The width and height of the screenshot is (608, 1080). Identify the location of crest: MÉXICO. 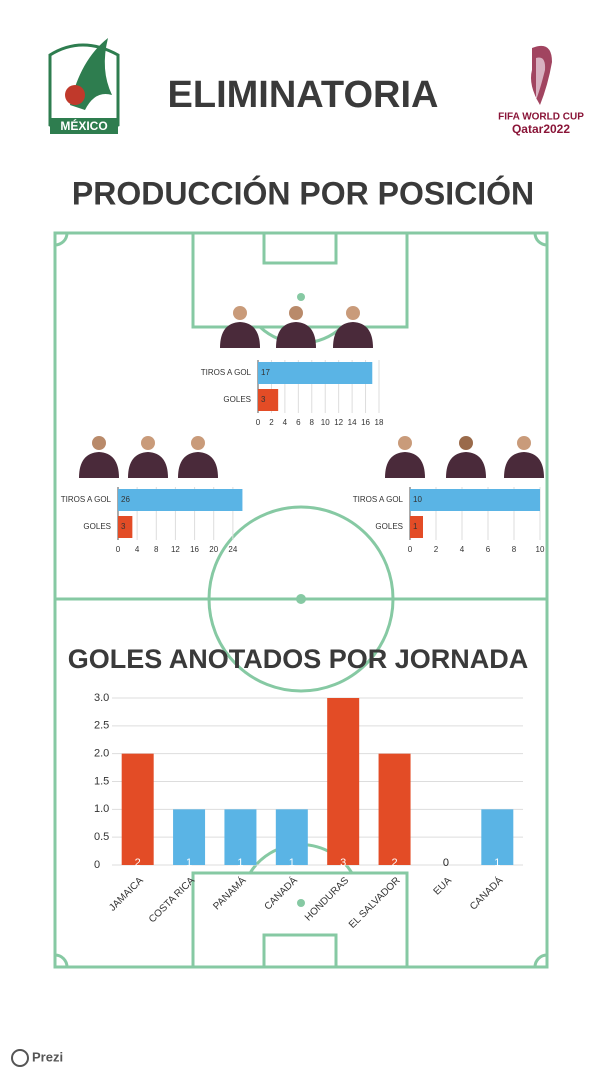
(84, 86).